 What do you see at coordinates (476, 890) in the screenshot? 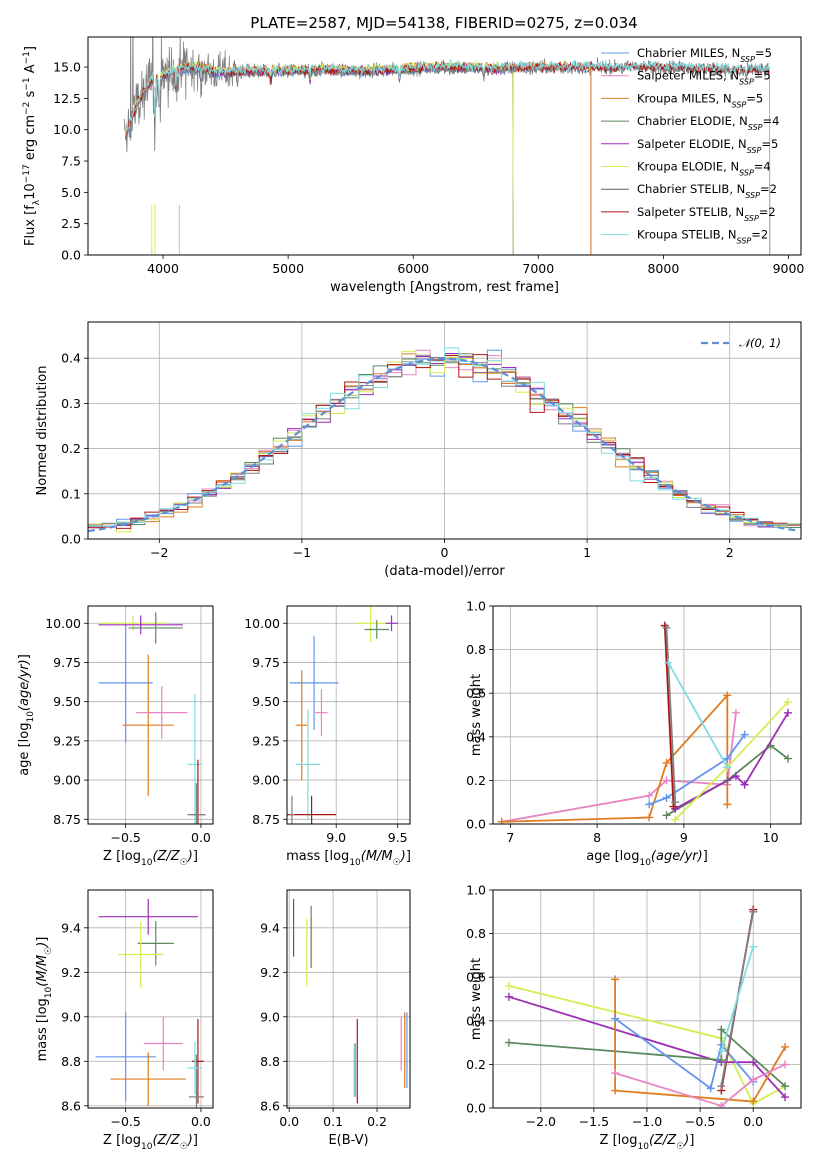
I see `y-tick-label: 1.0` at bounding box center [476, 890].